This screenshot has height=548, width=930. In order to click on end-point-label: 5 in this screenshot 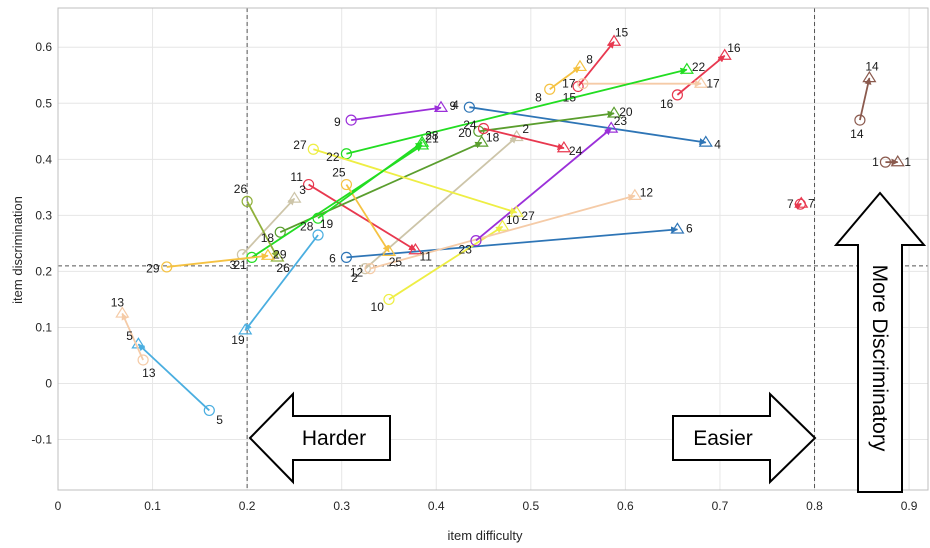, I will do `click(129, 336)`.